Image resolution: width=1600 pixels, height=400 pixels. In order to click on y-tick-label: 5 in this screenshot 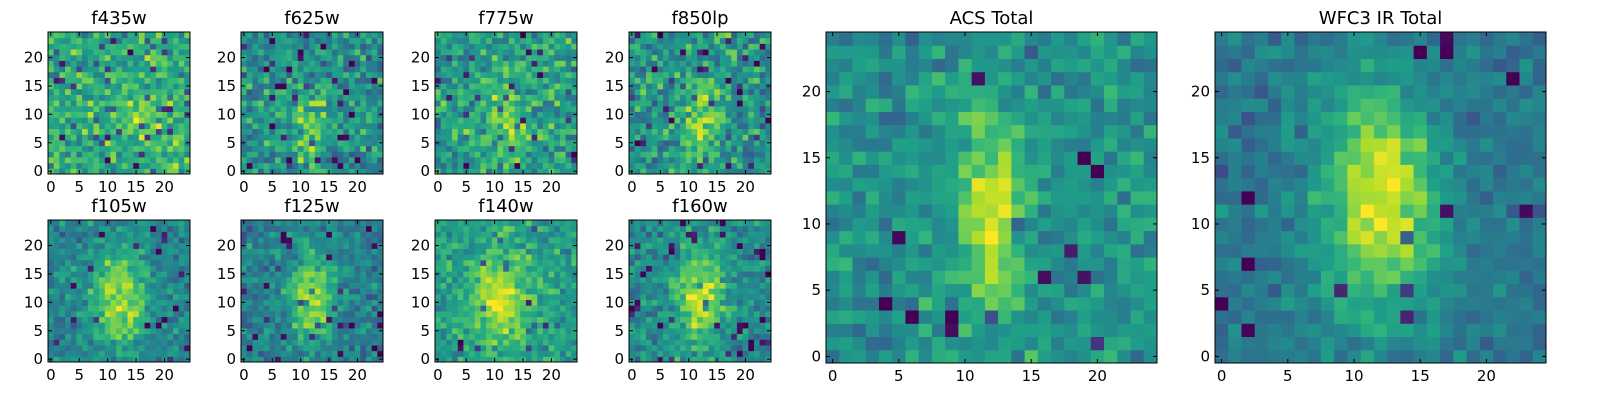, I will do `click(619, 143)`.